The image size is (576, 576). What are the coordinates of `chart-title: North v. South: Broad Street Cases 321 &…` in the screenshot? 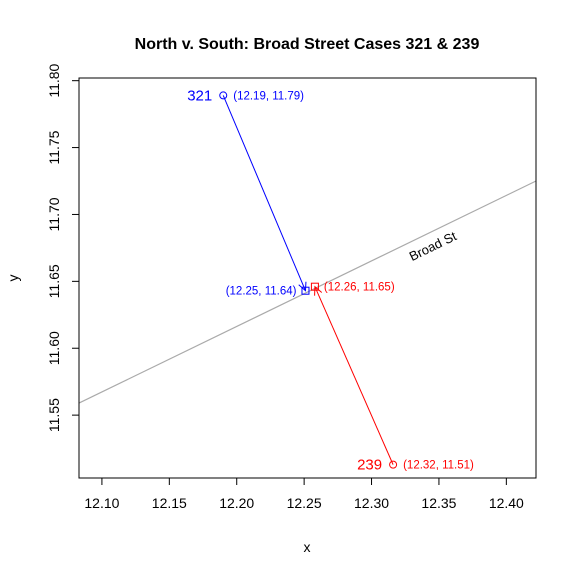 It's located at (307, 44).